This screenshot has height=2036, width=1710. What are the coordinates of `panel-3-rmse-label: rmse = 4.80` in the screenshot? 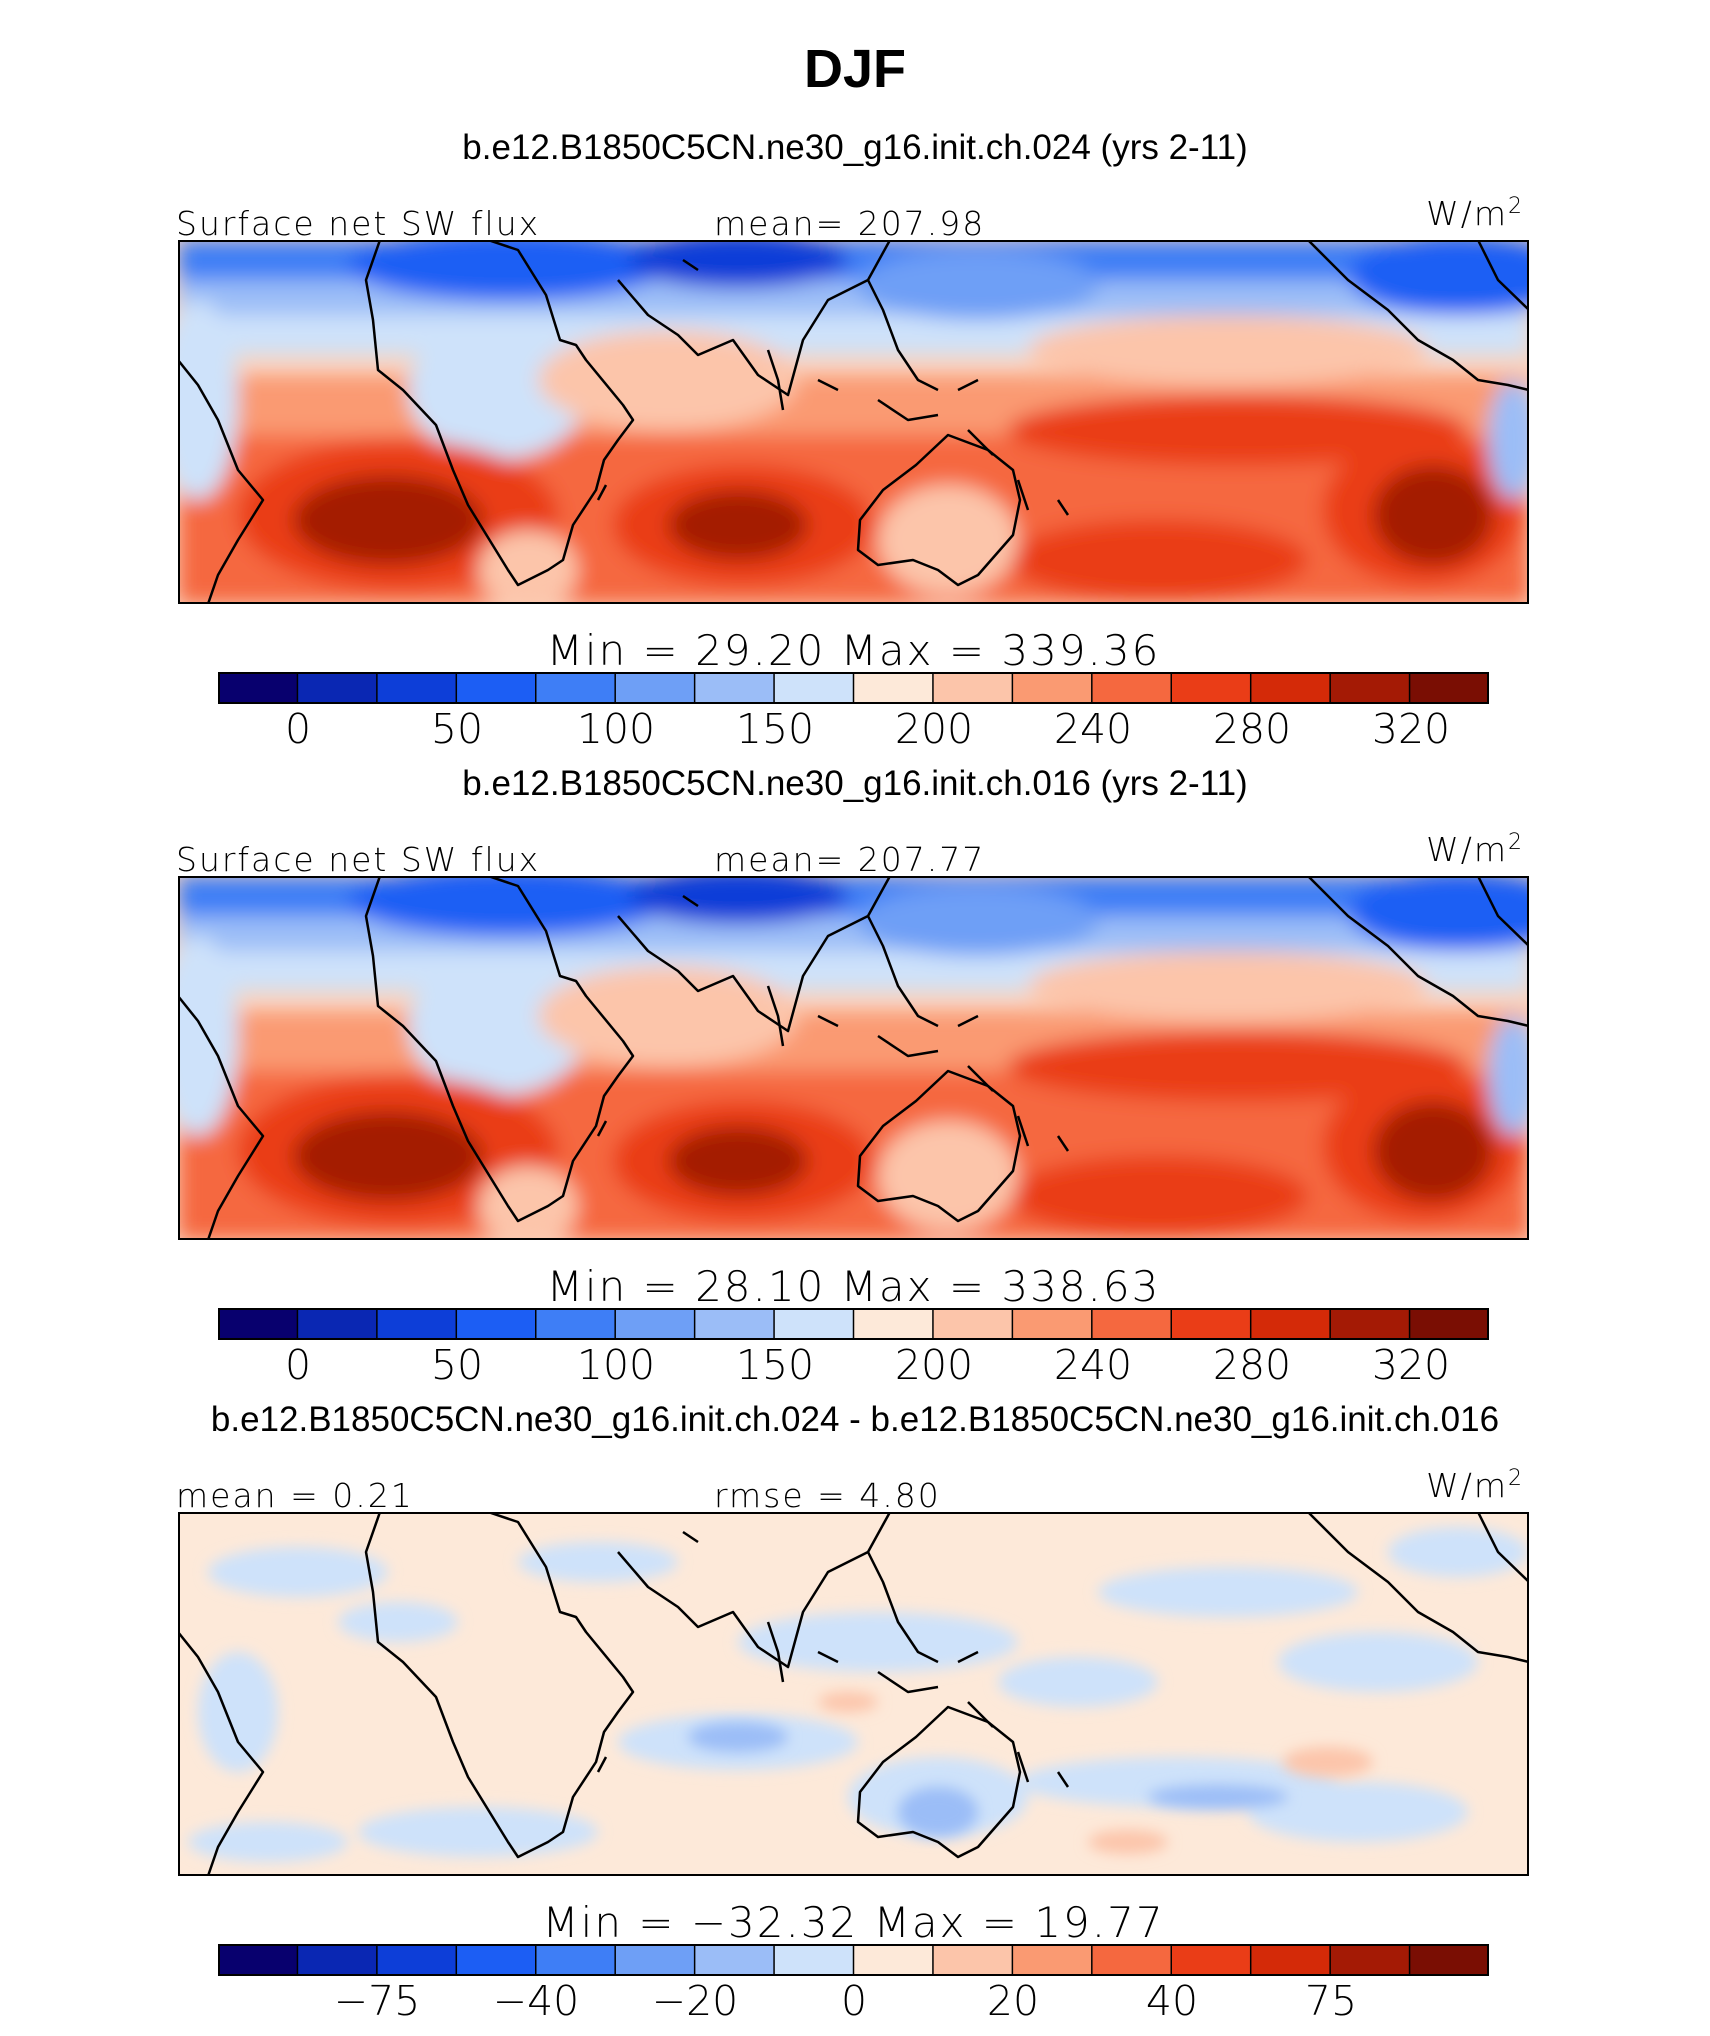 It's located at (827, 1495).